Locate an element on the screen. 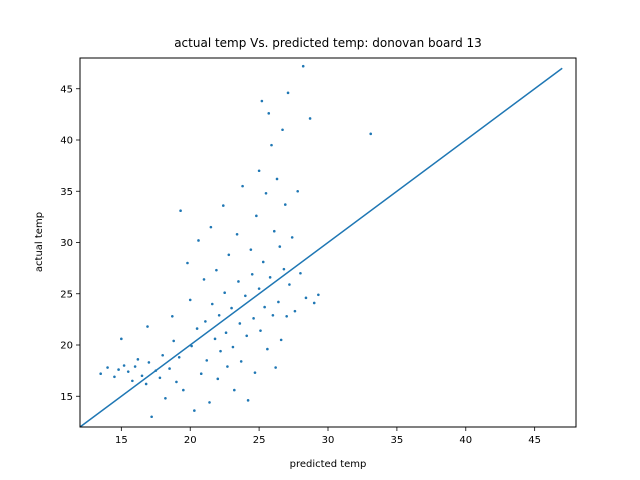 This screenshot has height=480, width=640. y-tick-label: 20 is located at coordinates (66, 346).